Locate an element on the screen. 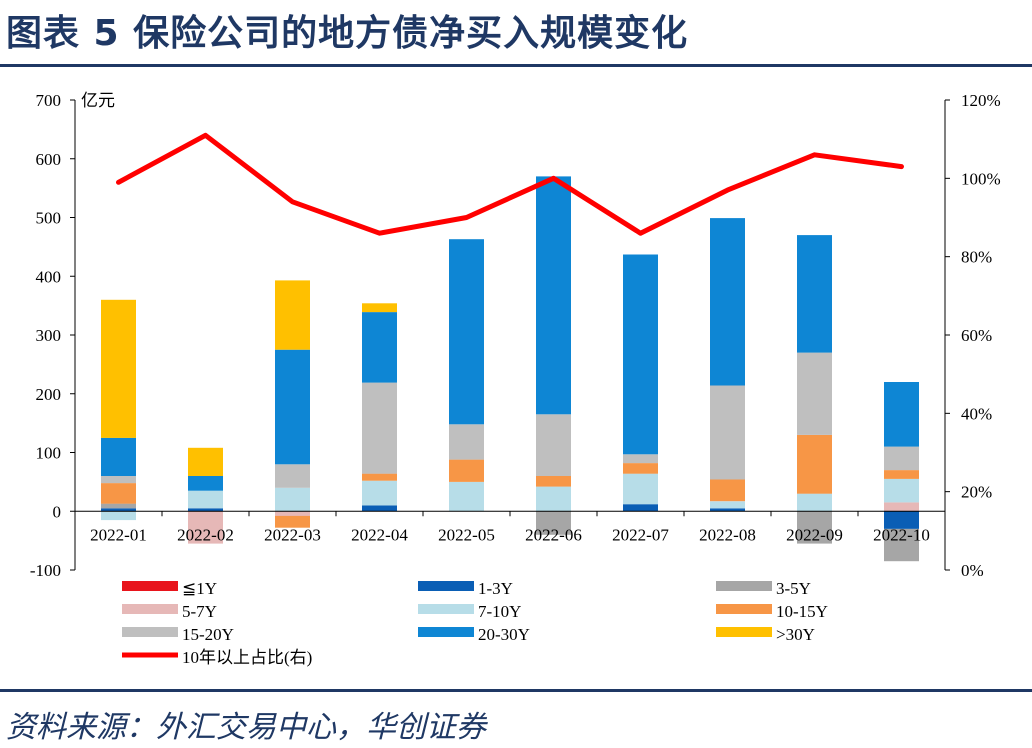 The height and width of the screenshot is (748, 1032). y-left-tick-label: 200 is located at coordinates (49, 394).